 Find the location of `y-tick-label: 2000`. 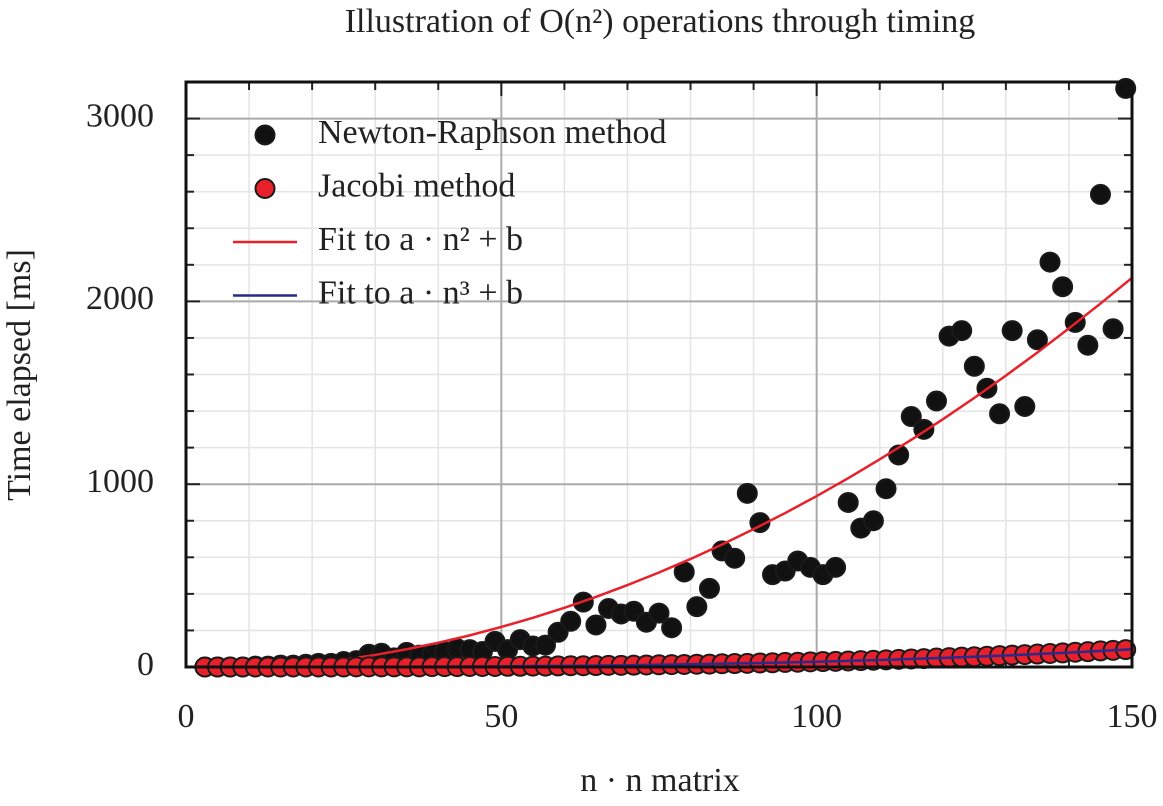

y-tick-label: 2000 is located at coordinates (120, 298).